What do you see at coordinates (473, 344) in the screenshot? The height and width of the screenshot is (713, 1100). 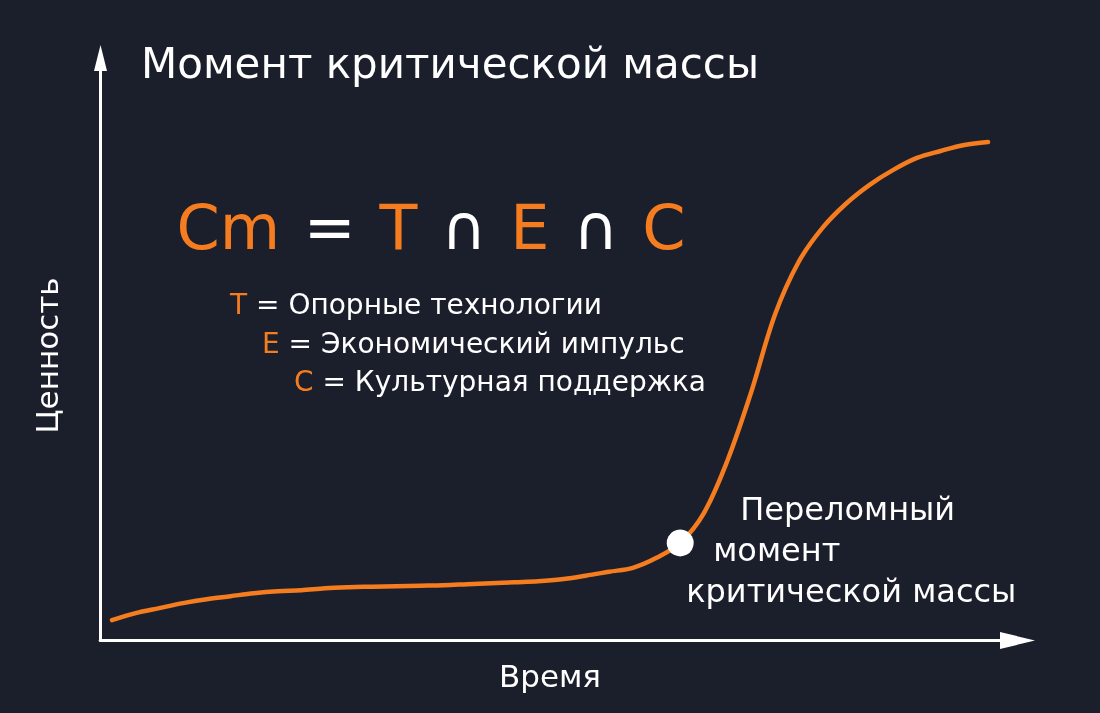 I see `annotation: E = Экономический импульс` at bounding box center [473, 344].